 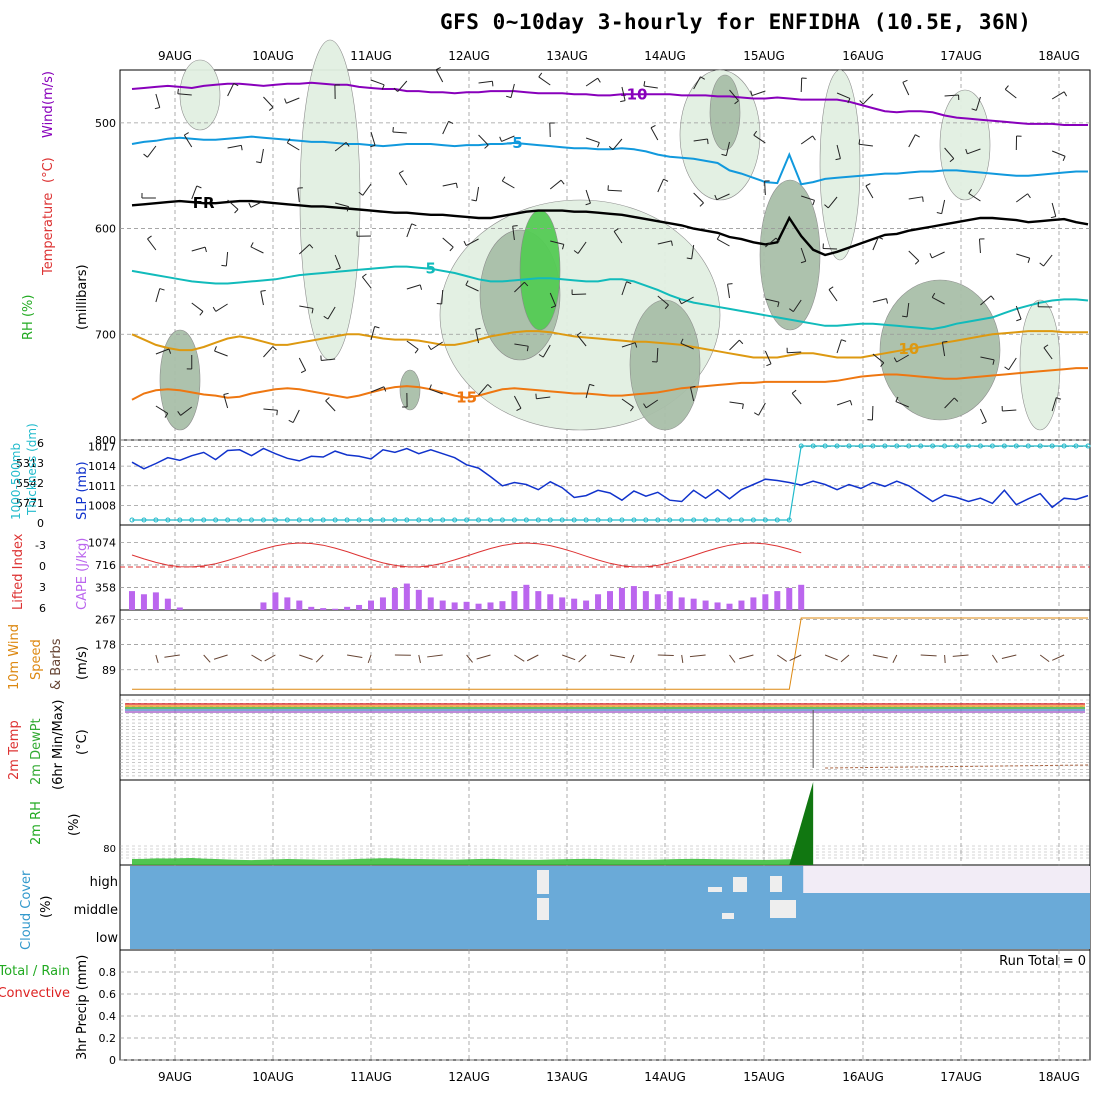 I want to click on precip-total-label: Total / Rain, so click(x=35, y=971).